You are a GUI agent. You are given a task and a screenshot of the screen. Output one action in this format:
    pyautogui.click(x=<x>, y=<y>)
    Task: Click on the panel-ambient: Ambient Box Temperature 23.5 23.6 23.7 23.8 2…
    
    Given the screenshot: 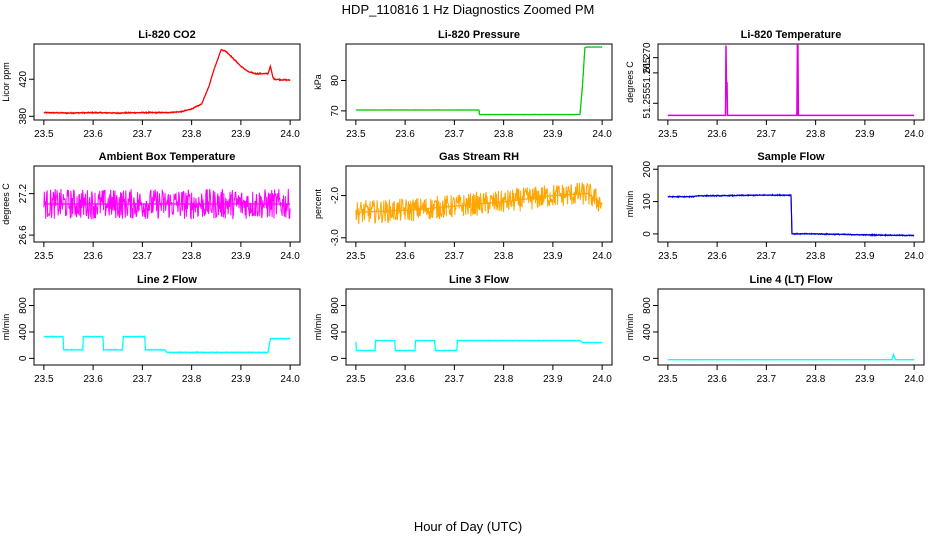 What is the action you would take?
    pyautogui.click(x=151, y=206)
    